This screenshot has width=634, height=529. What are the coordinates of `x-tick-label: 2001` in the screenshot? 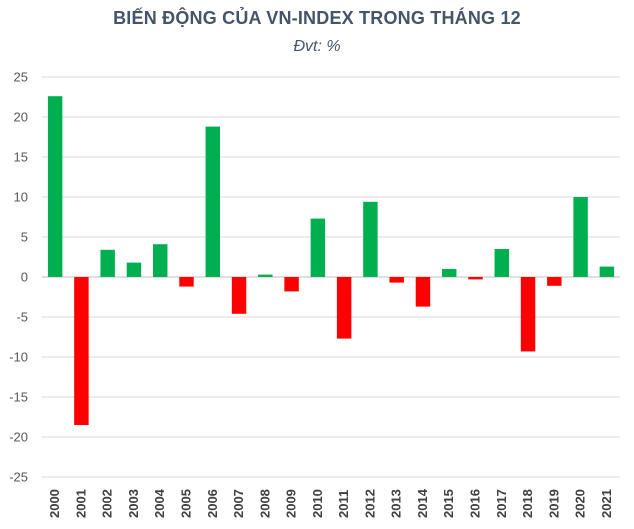 It's located at (80, 503).